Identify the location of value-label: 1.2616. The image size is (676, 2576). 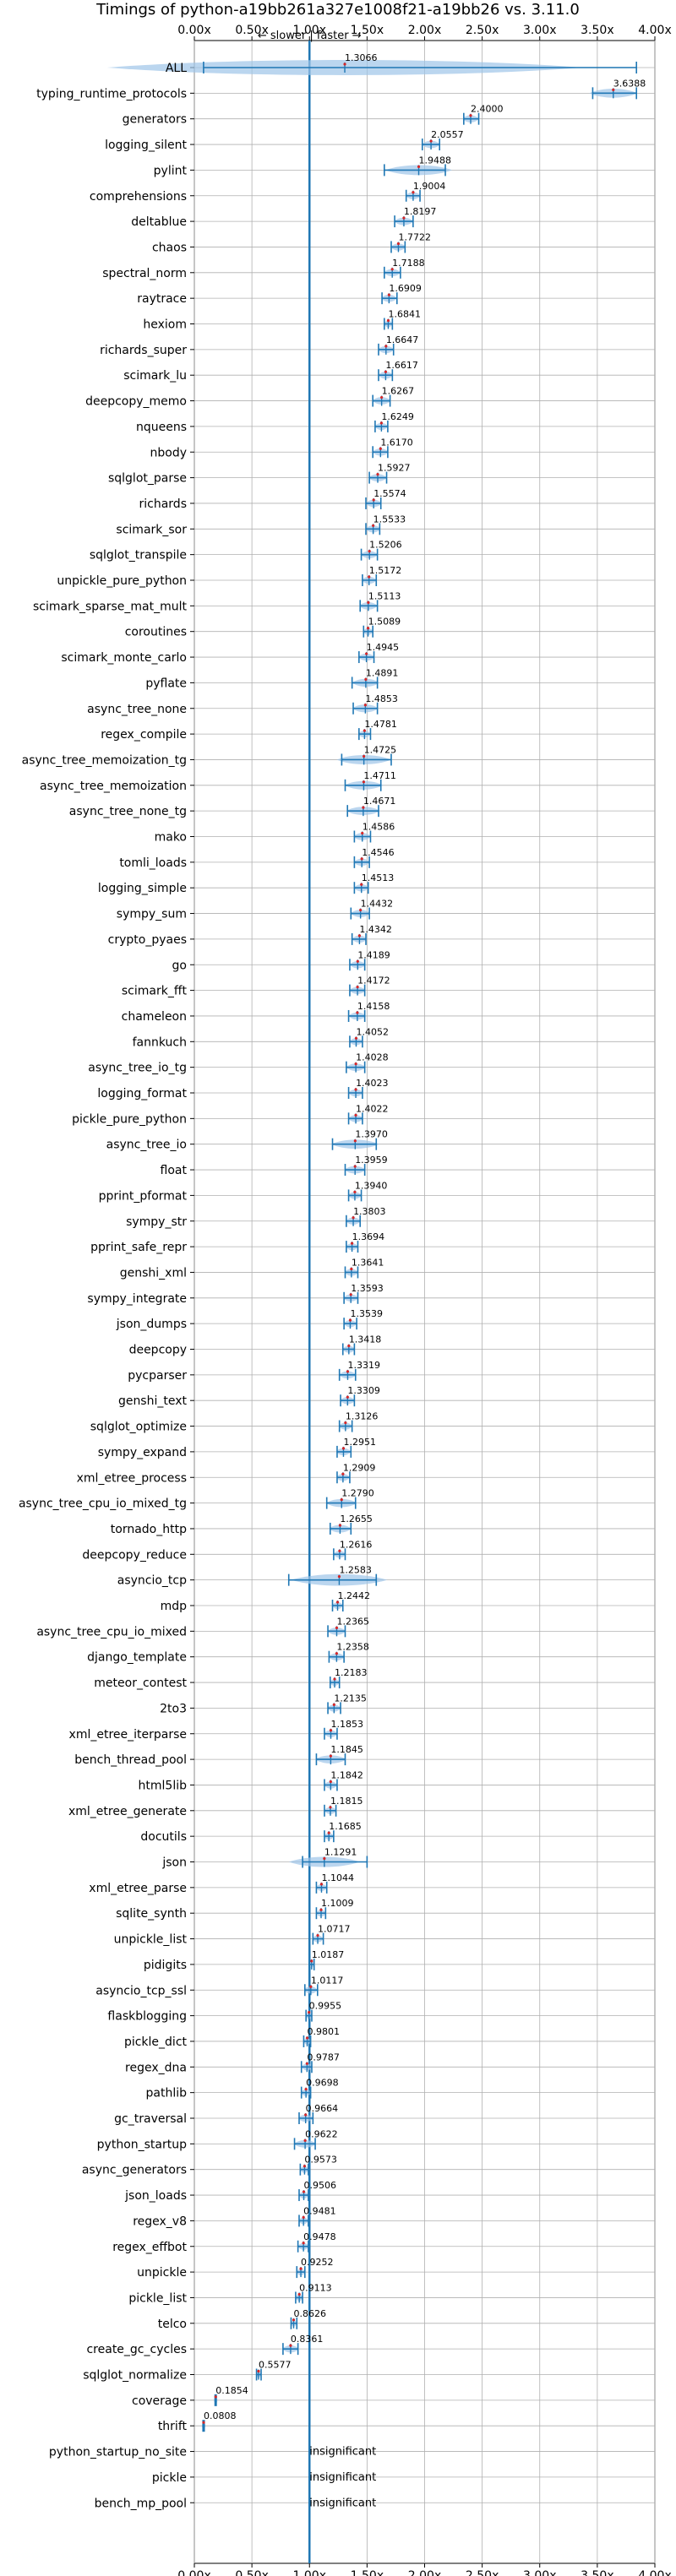
(356, 1544).